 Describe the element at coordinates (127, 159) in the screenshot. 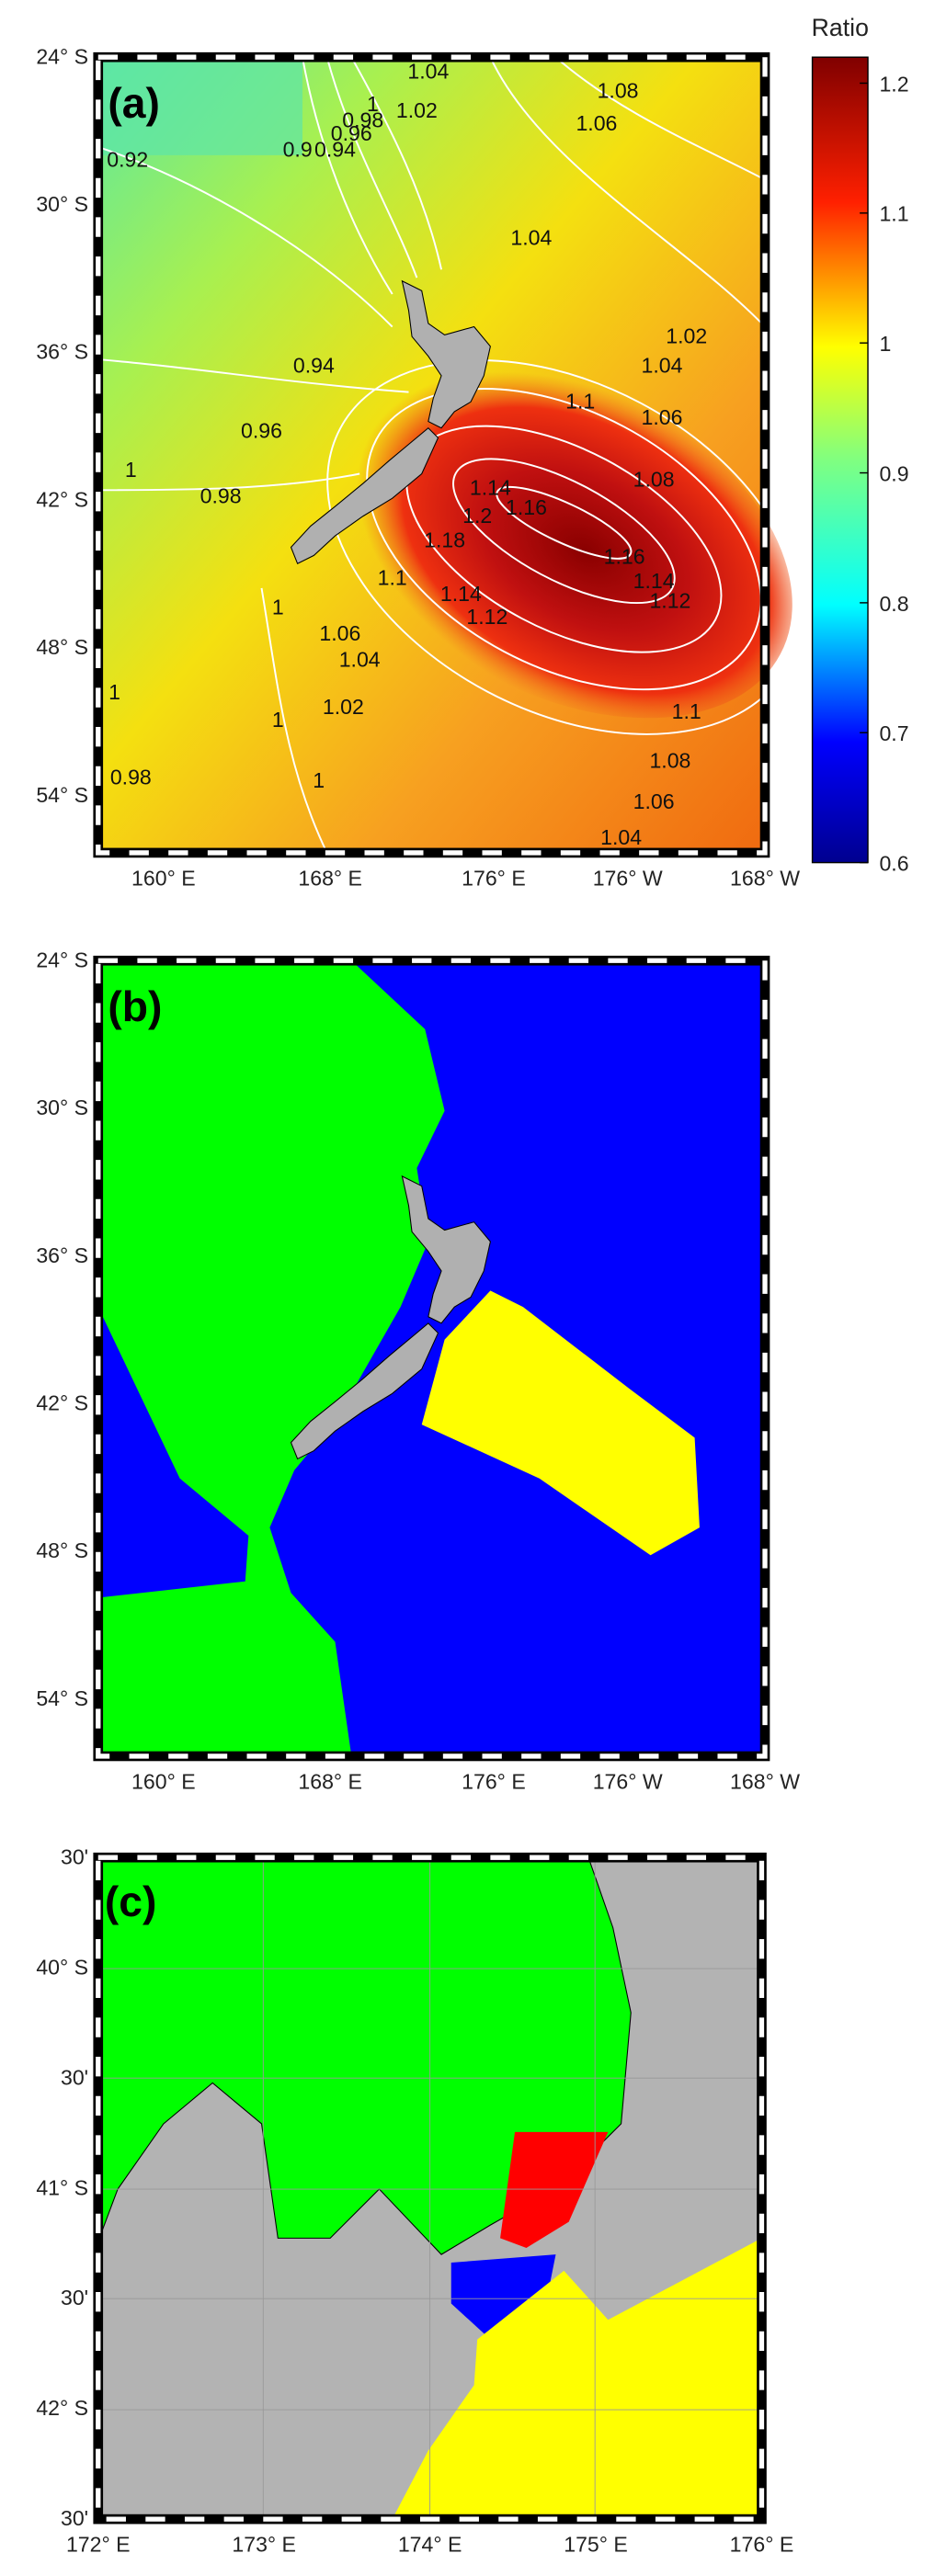

I see `contour-label: 0.92` at that location.